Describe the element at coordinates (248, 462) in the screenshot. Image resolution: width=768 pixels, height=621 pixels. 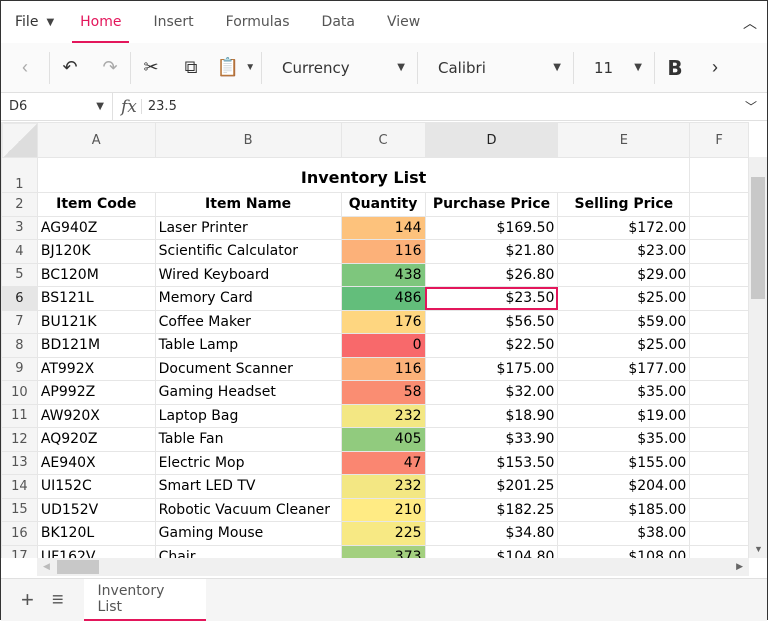
I see `item-name-cell: Electric Mop` at that location.